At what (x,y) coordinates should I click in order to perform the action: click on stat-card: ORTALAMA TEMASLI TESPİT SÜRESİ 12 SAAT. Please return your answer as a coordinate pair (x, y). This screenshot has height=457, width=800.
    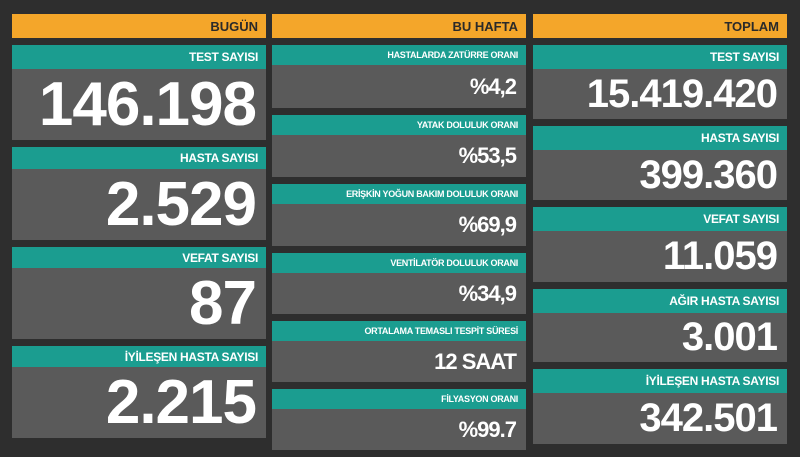
    Looking at the image, I should click on (399, 351).